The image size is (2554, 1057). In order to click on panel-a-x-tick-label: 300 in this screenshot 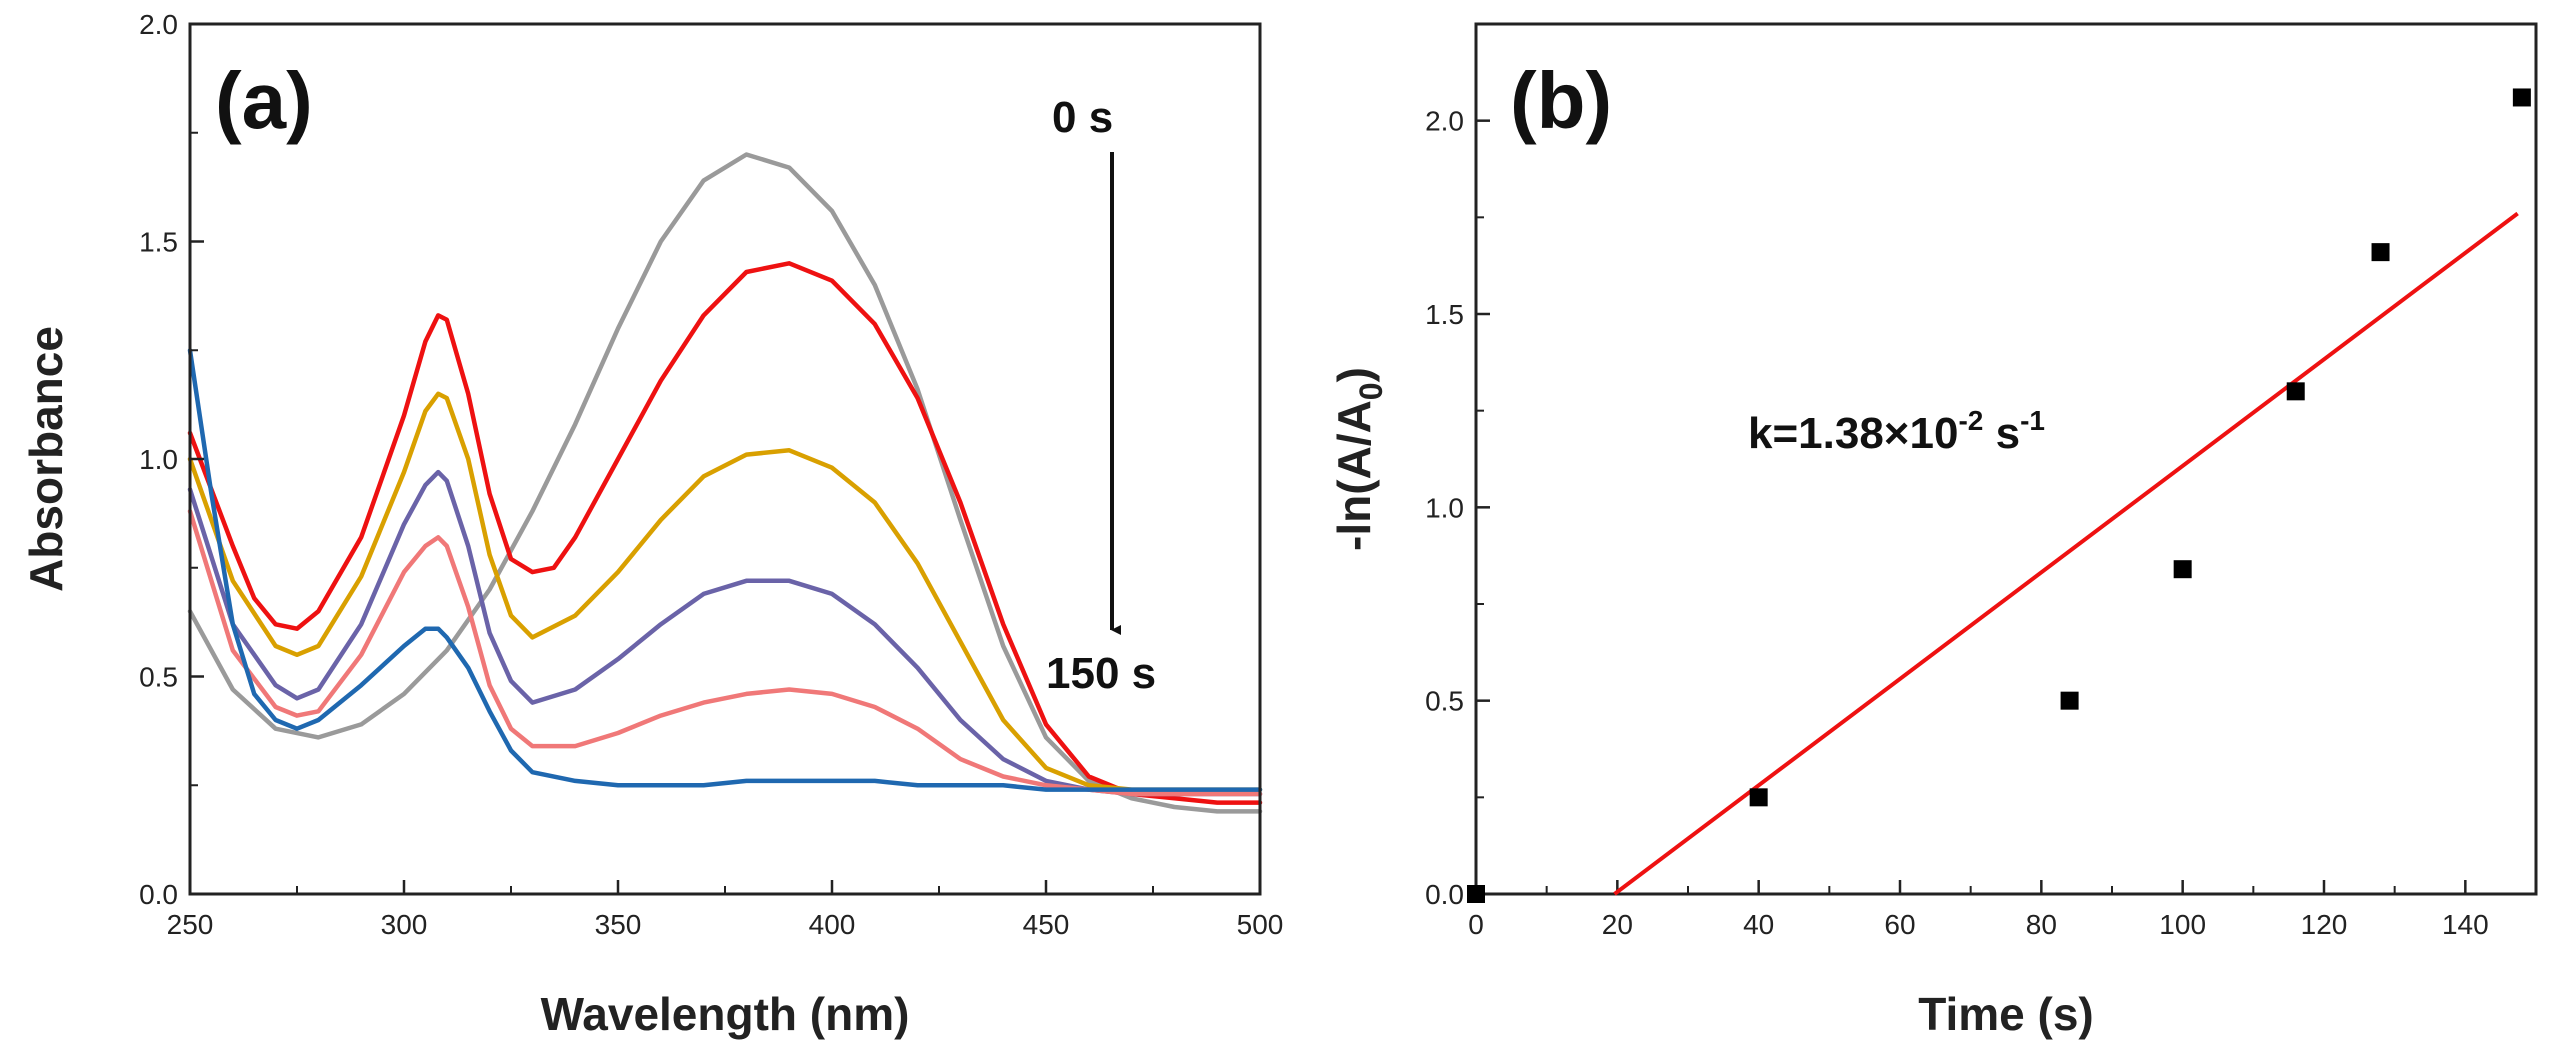, I will do `click(404, 924)`.